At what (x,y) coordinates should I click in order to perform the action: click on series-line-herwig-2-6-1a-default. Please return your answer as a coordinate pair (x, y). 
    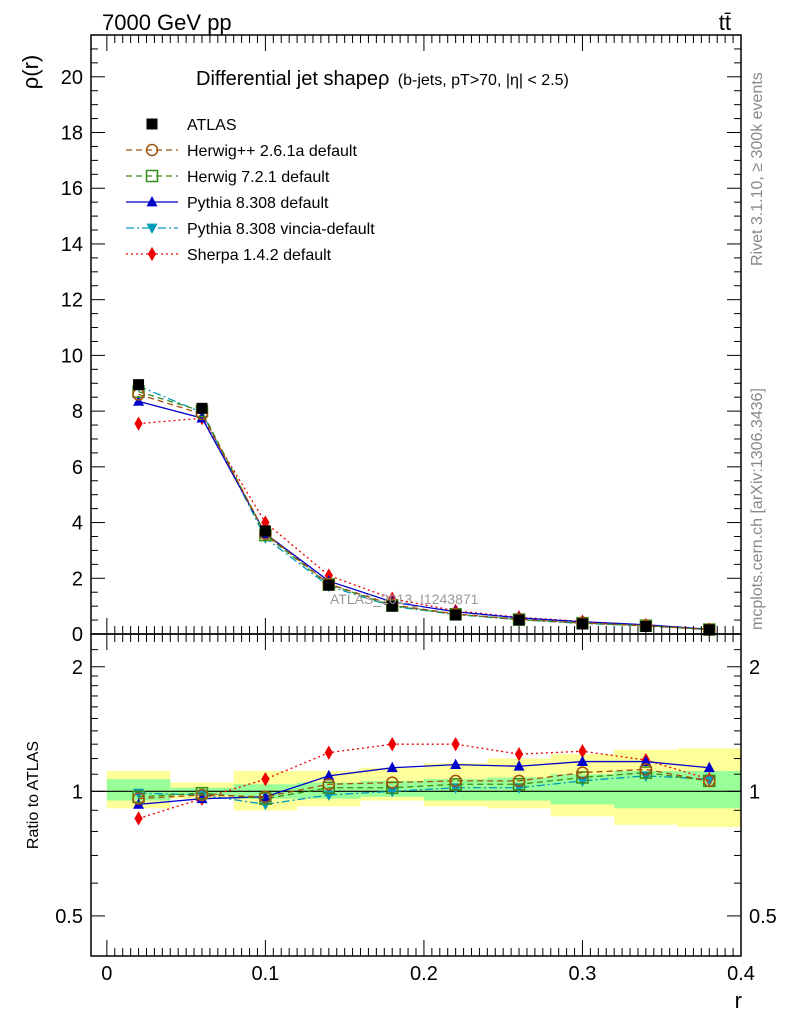
    Looking at the image, I should click on (424, 784).